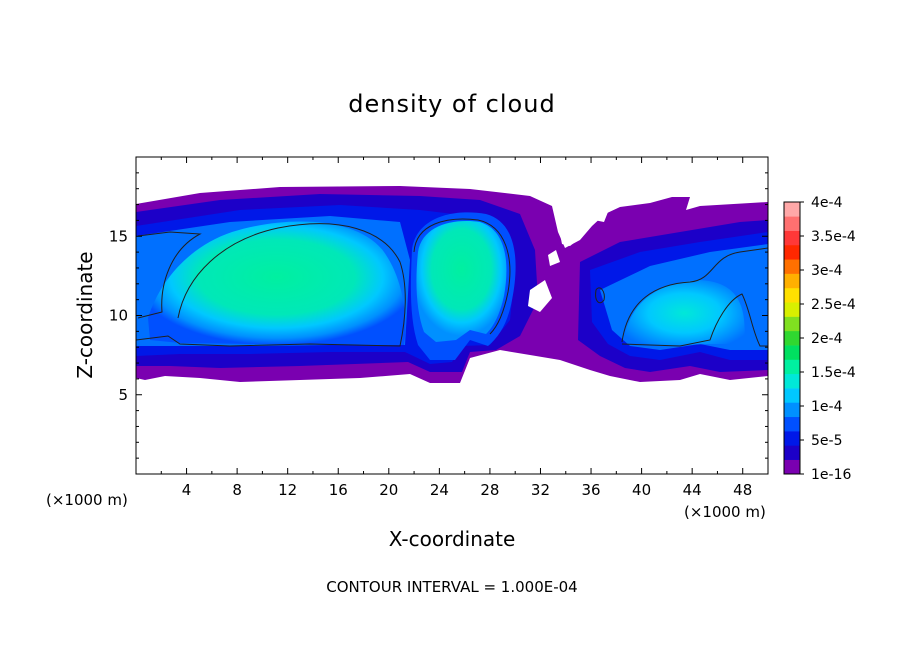 The image size is (904, 654). What do you see at coordinates (123, 395) in the screenshot?
I see `y-tick-label: 5` at bounding box center [123, 395].